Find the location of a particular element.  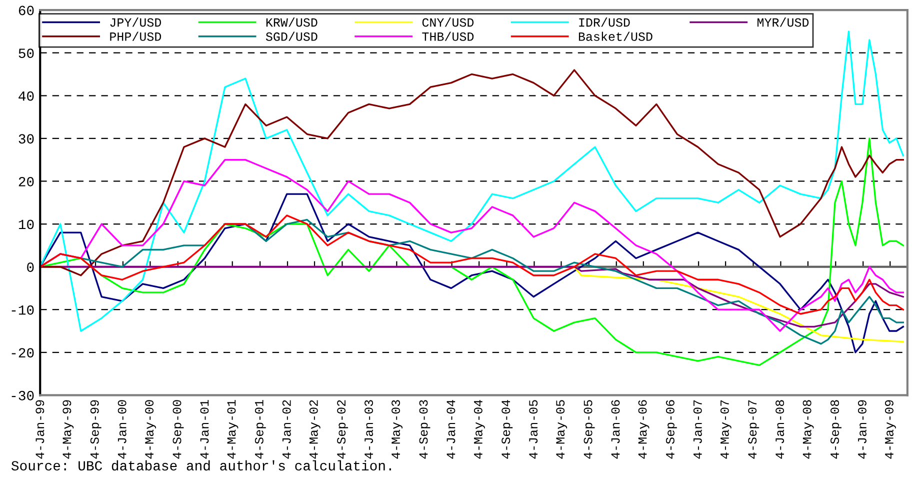

legend-label: SGD/USD is located at coordinates (292, 36).